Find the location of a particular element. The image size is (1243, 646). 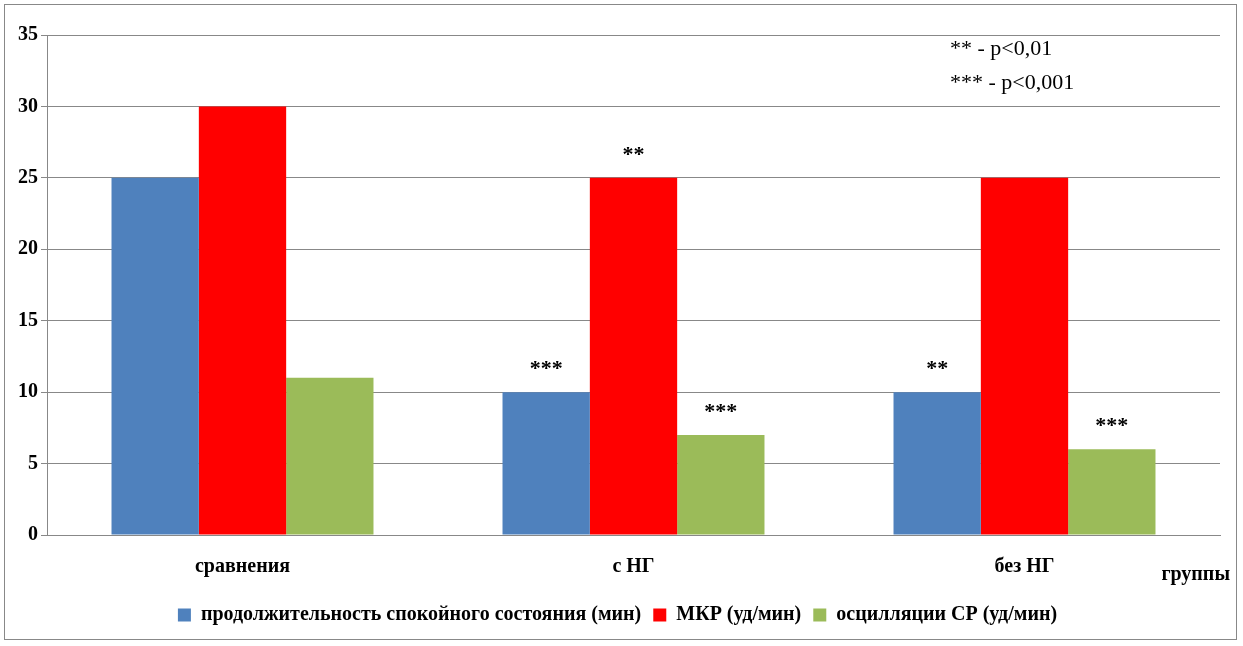

y-tick-label: 0 is located at coordinates (33, 533).